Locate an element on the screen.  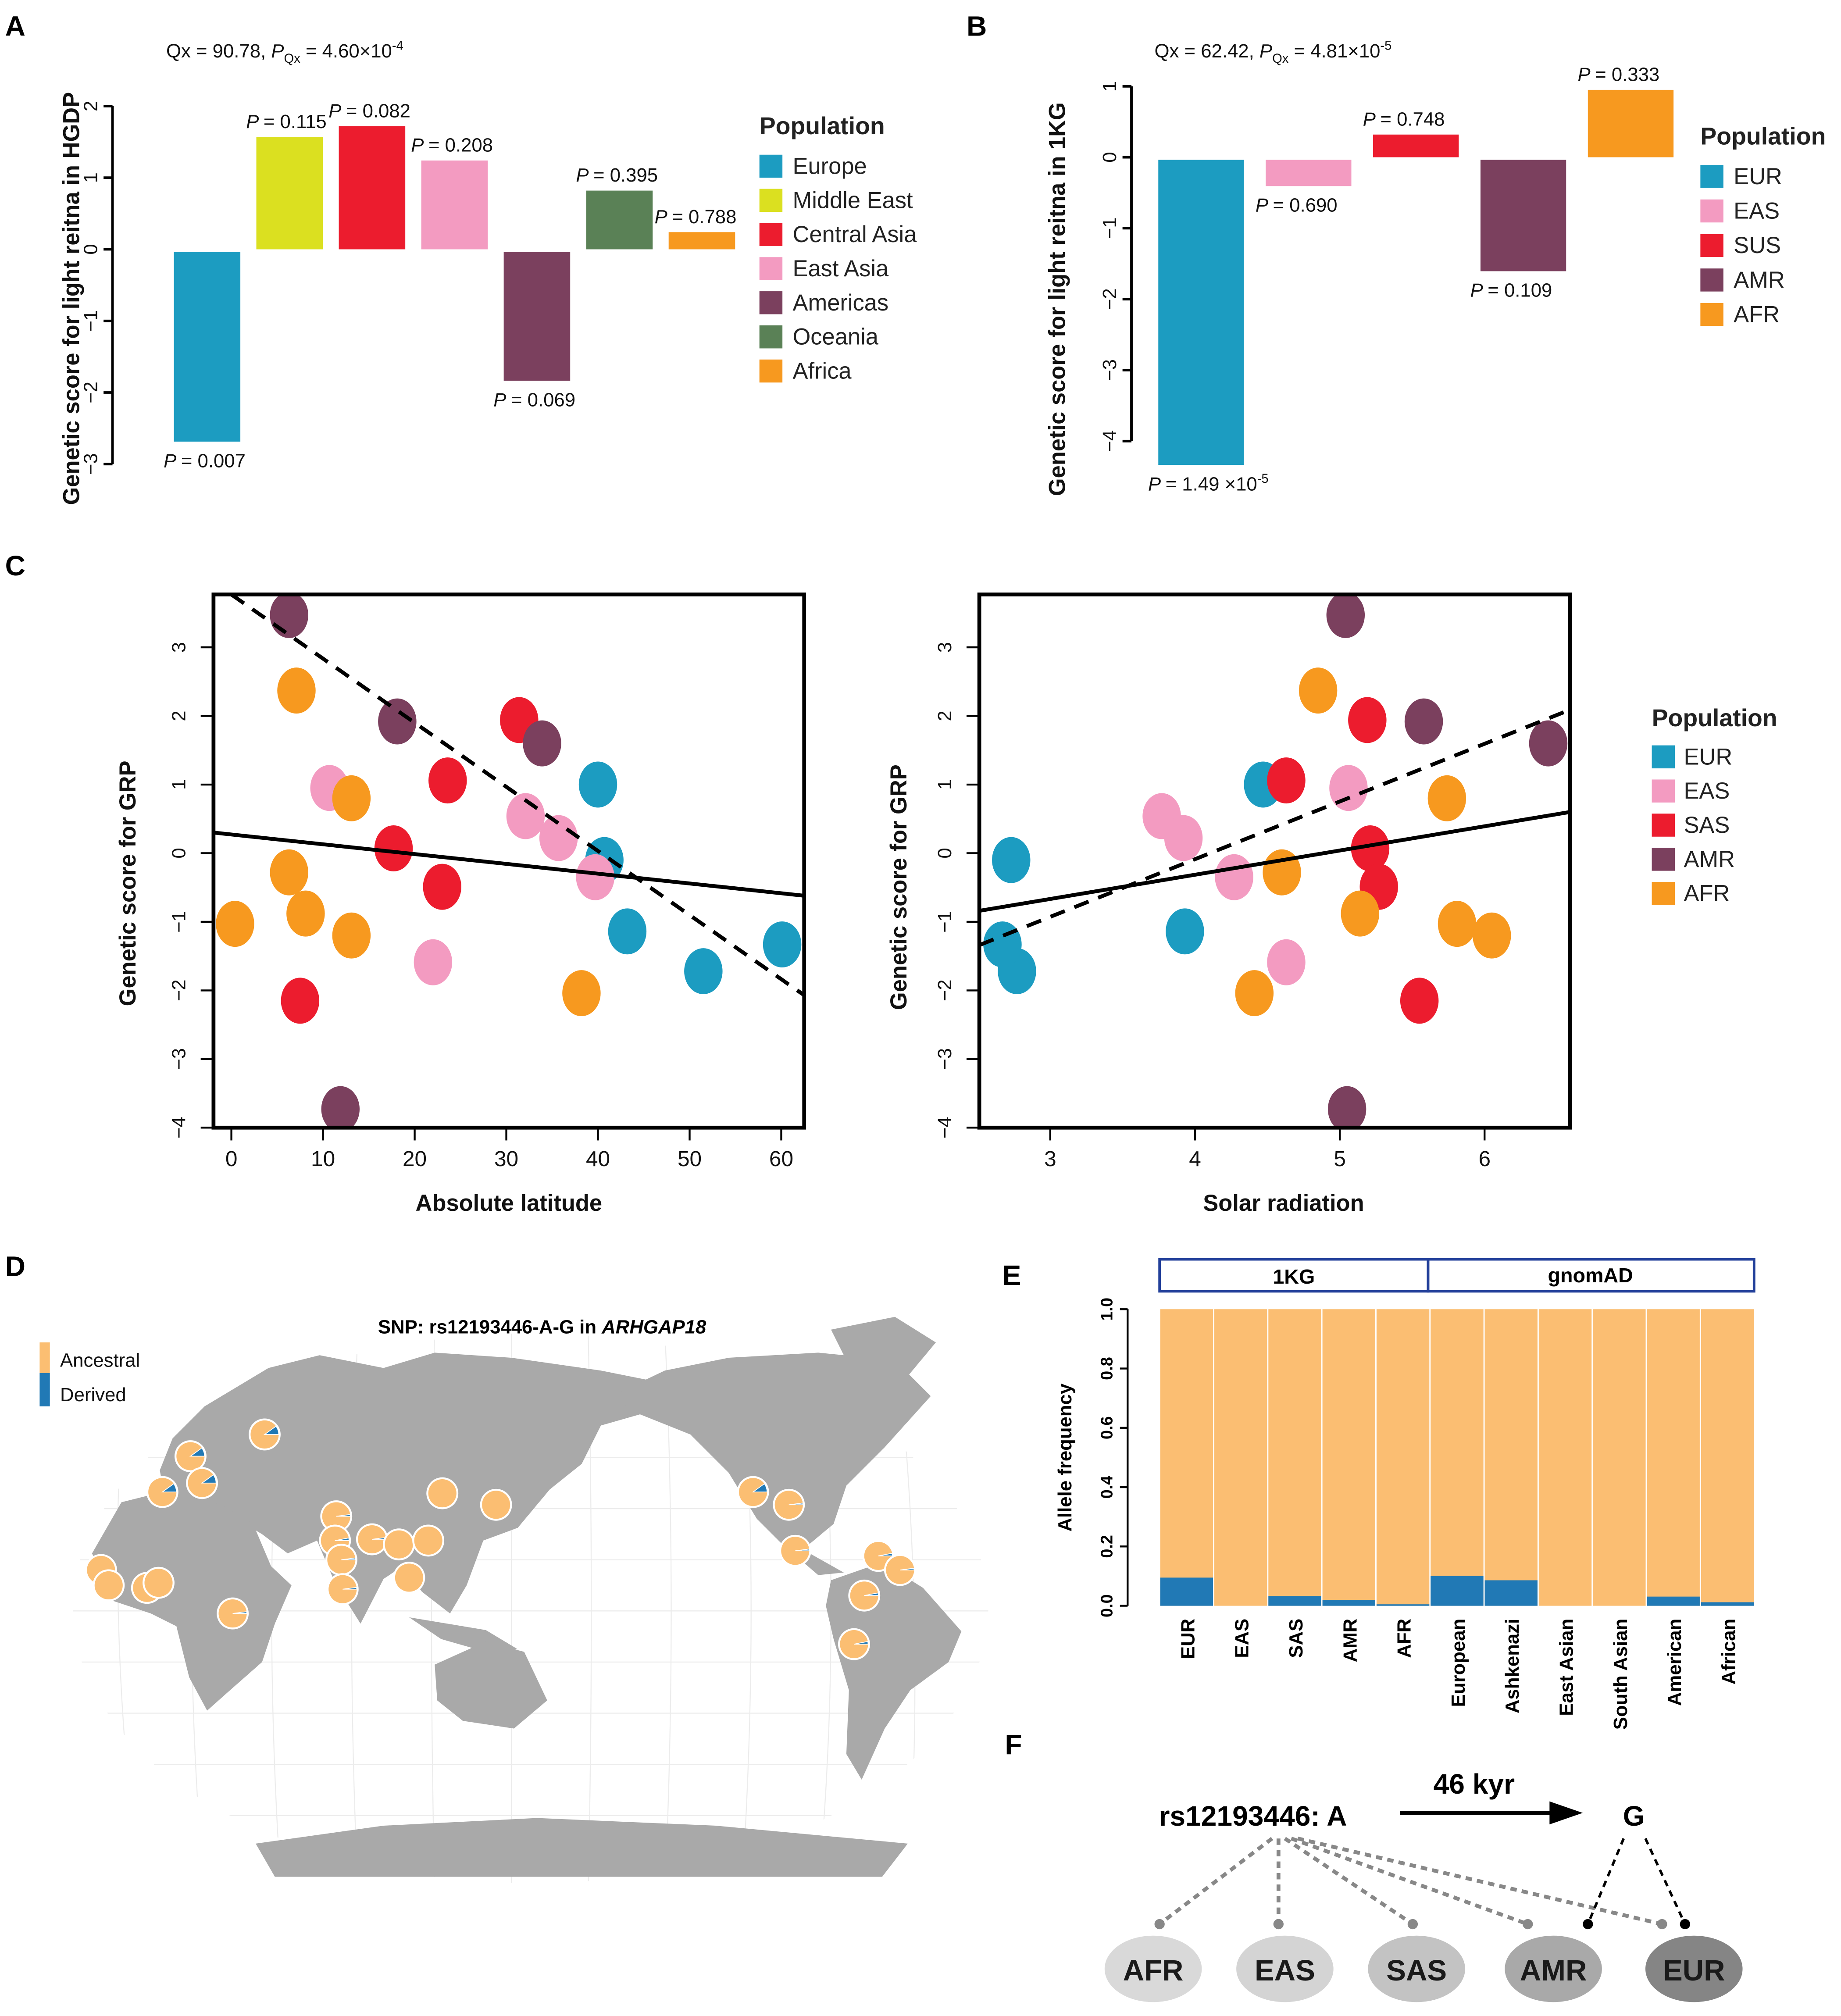
population-node-amr is located at coordinates (1553, 1968).